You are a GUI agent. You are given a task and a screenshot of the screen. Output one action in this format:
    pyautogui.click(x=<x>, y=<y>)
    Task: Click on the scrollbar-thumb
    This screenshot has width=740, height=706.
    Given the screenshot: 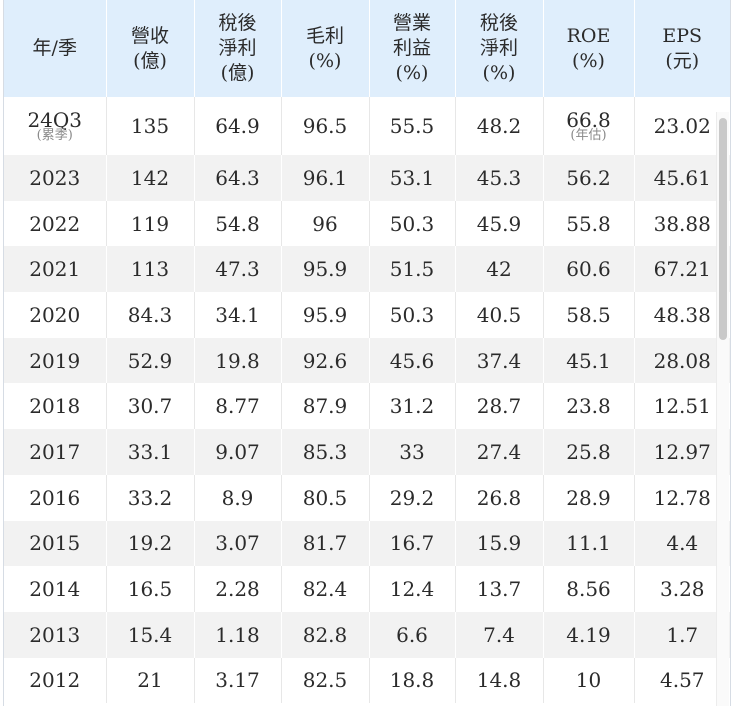 What is the action you would take?
    pyautogui.click(x=723, y=229)
    